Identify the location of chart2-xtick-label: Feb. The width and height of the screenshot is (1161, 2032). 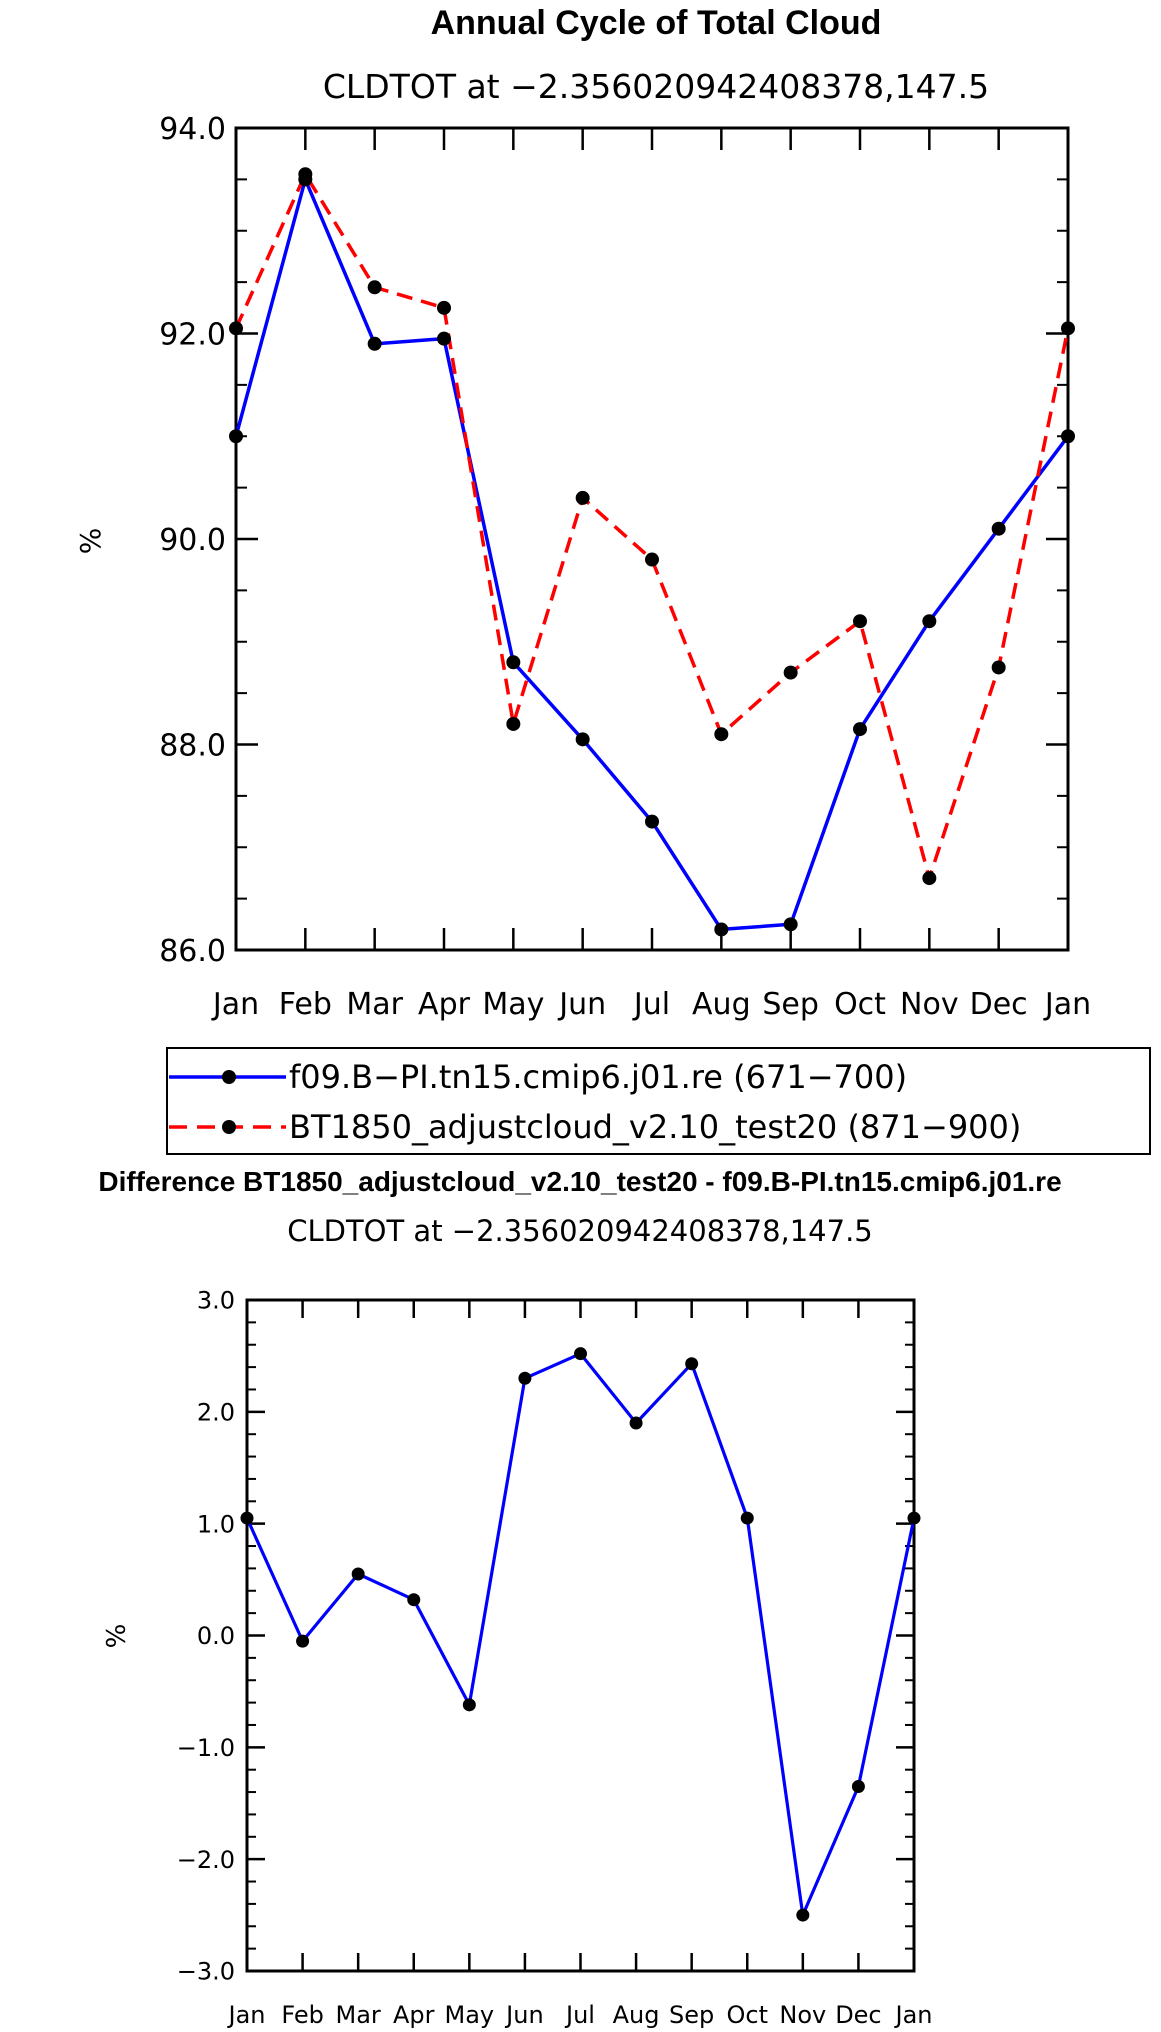
(302, 2015).